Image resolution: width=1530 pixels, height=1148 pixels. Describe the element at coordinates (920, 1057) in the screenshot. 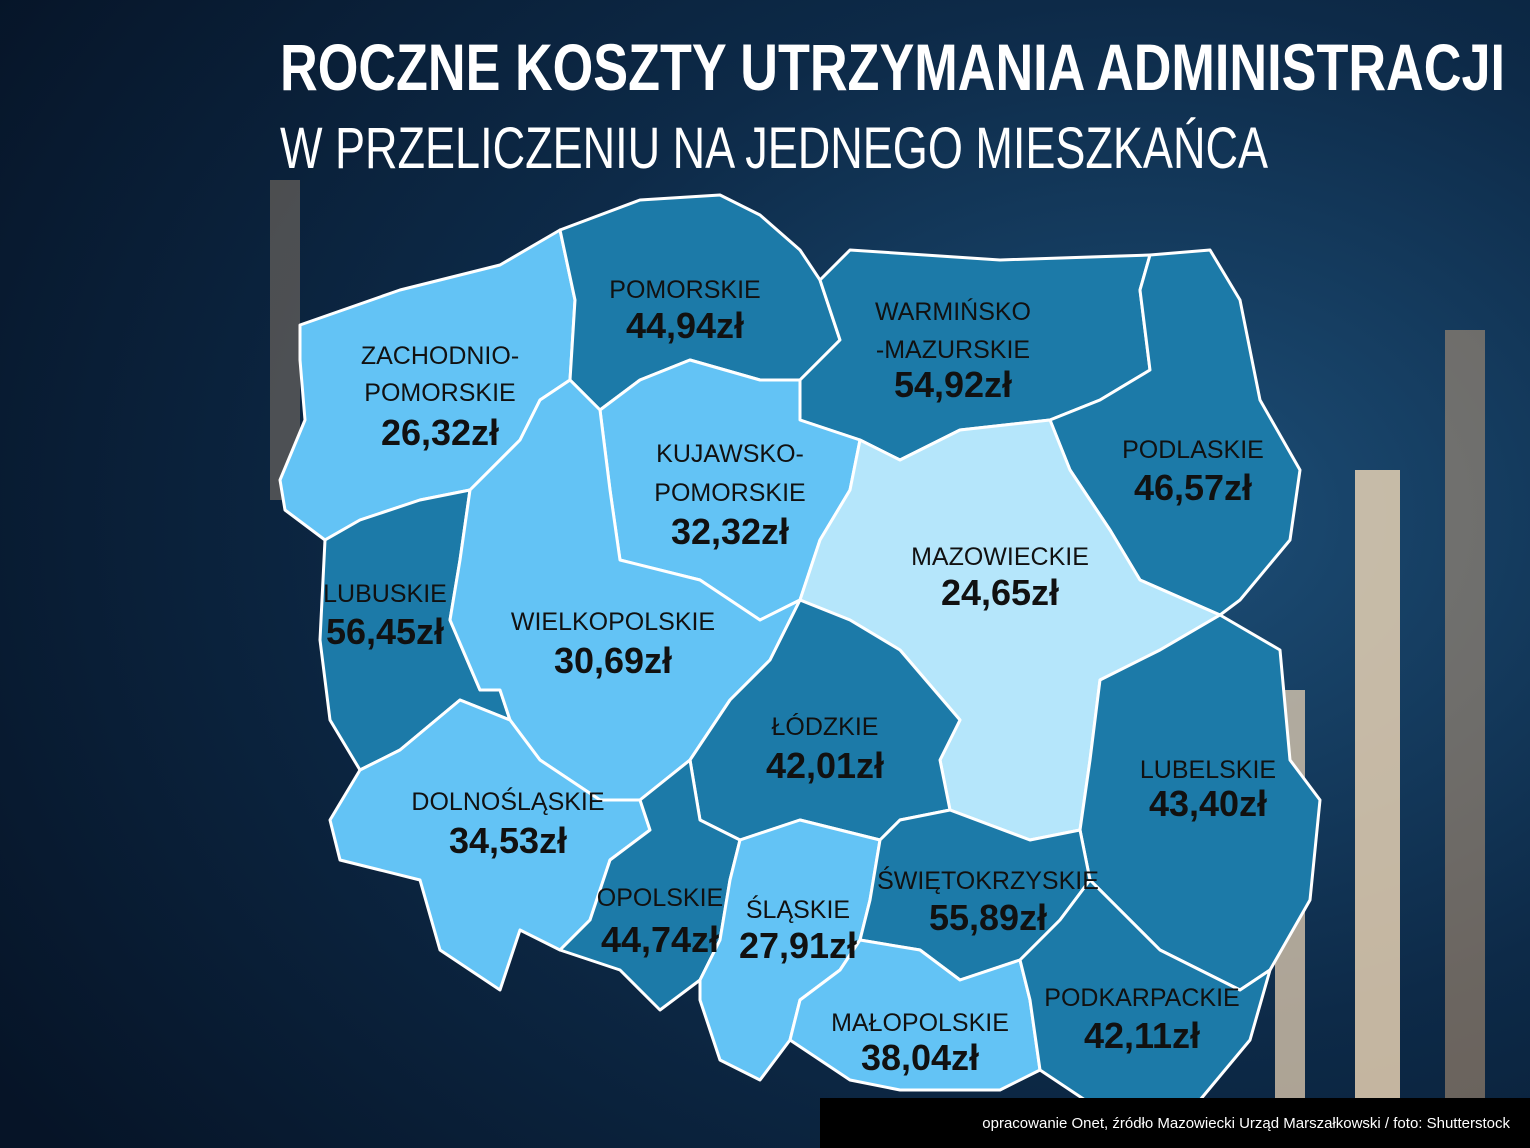

I see `region-value: 38,04zł` at that location.